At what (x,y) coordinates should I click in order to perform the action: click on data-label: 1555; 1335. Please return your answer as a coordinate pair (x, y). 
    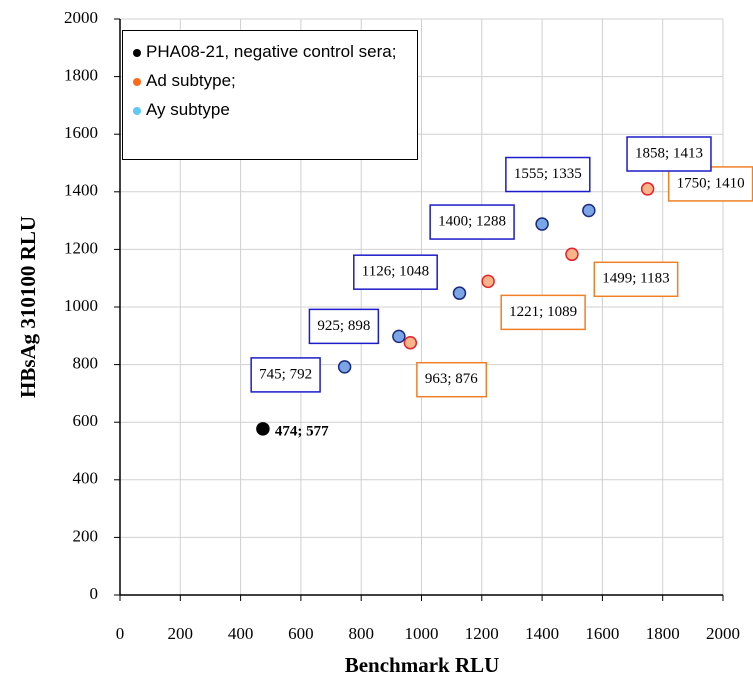
    Looking at the image, I should click on (548, 174).